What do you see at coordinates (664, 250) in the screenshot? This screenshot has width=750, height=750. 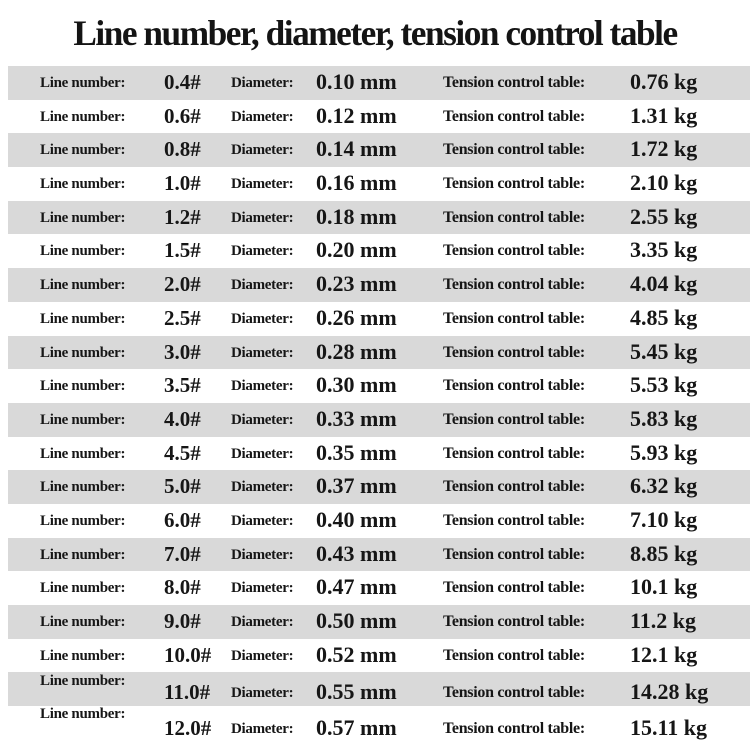 I see `tension-value: 3.35 kg` at bounding box center [664, 250].